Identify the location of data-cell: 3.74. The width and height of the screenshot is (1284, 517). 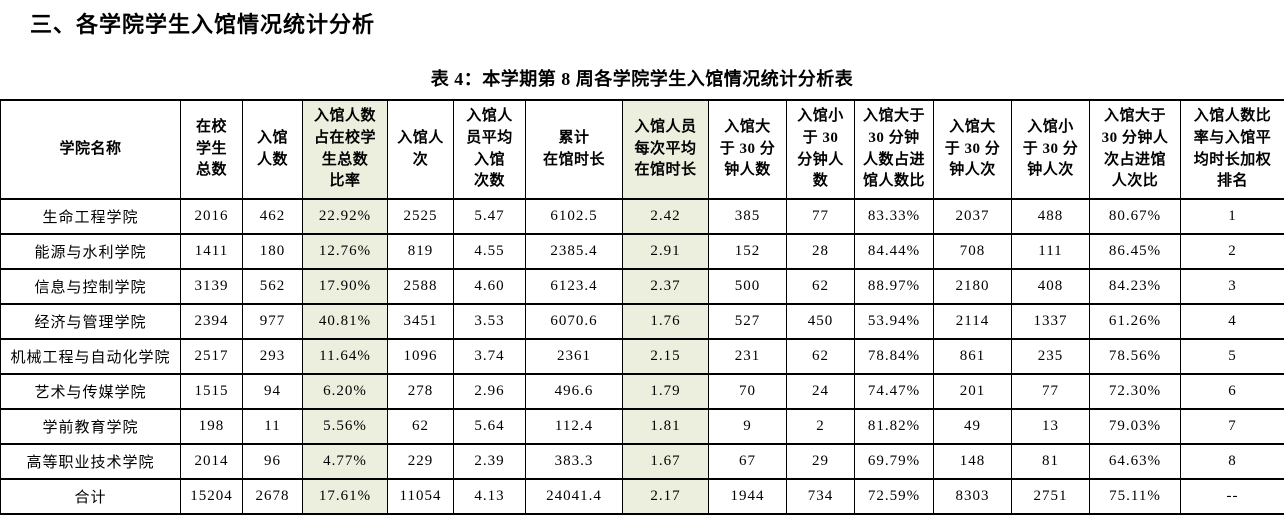
(489, 356).